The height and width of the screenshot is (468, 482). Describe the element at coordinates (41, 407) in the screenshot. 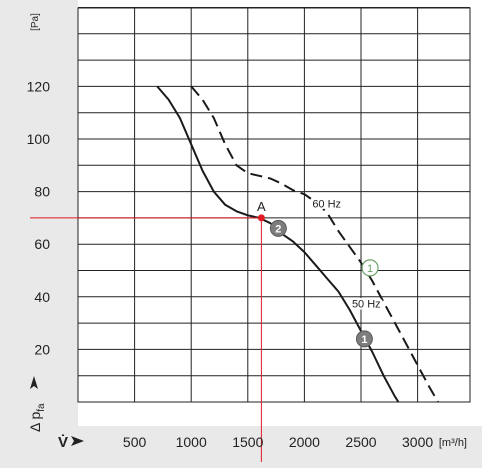

I see `y-axis-subscript: fa` at that location.